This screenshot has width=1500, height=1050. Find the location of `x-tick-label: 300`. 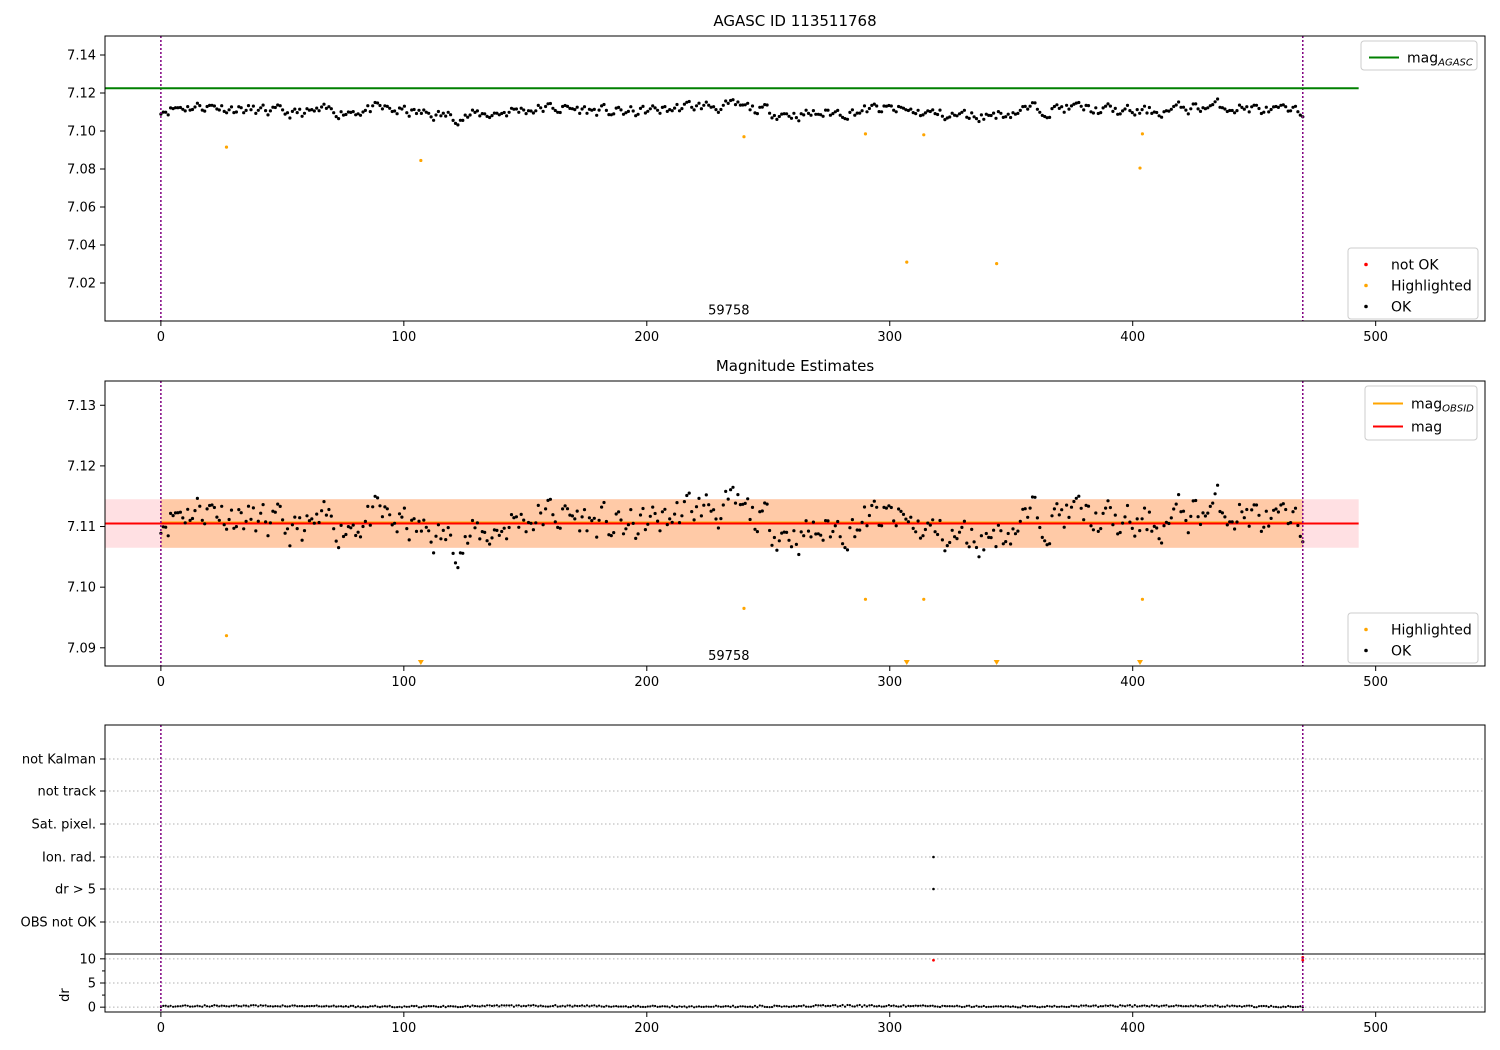

x-tick-label: 300 is located at coordinates (889, 1028).